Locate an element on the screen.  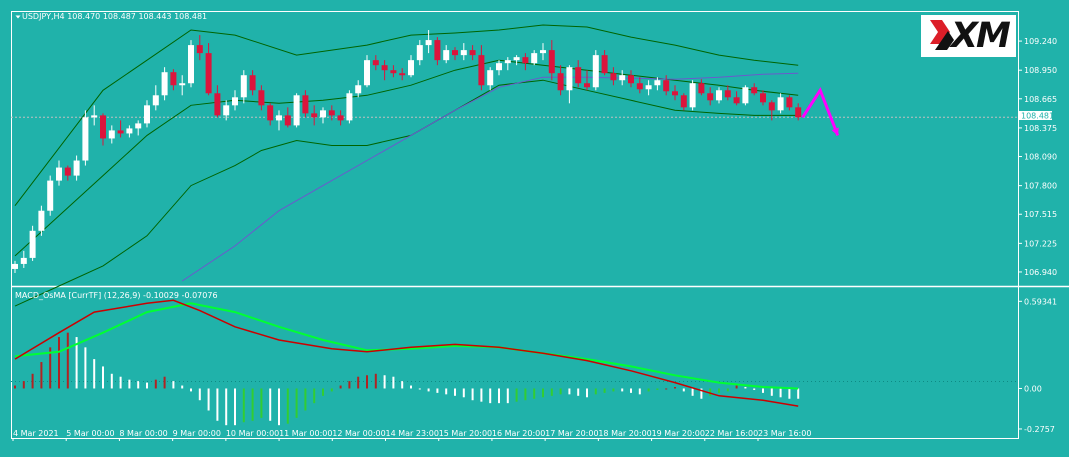
time-tick-label: 12 Mar 00:00 is located at coordinates (358, 433).